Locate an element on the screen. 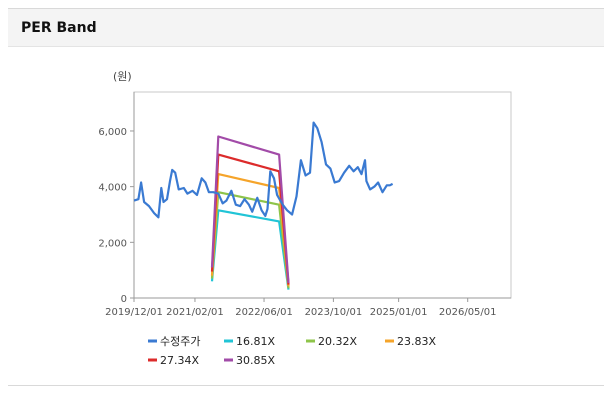  series-line-27-34X is located at coordinates (250, 219).